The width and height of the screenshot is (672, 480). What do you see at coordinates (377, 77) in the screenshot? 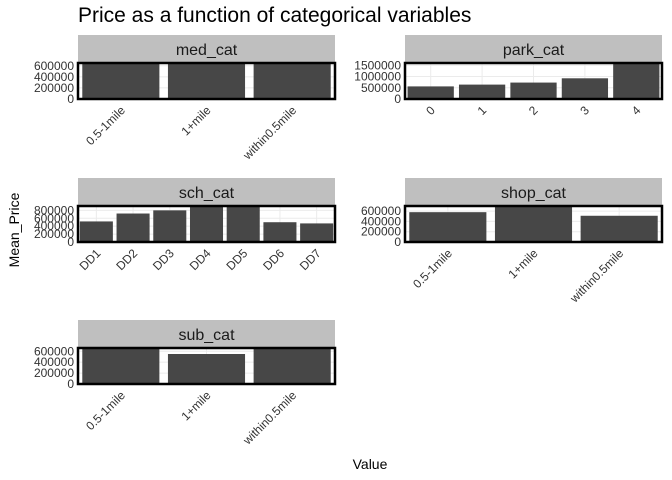
I see `y-tick-label: 1000000` at bounding box center [377, 77].